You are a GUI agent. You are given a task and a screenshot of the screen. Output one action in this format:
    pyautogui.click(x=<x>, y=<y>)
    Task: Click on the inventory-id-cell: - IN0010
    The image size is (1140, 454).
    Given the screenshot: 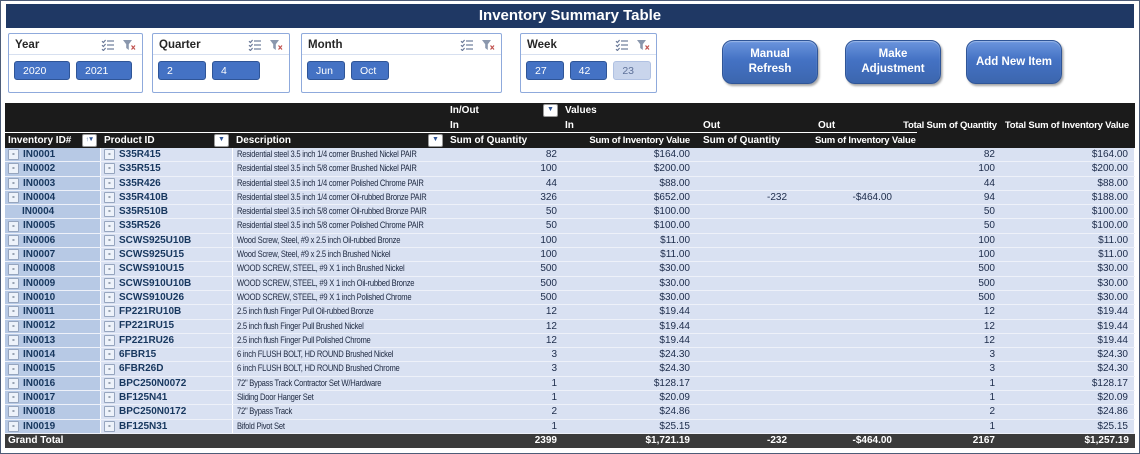 What is the action you would take?
    pyautogui.click(x=53, y=297)
    